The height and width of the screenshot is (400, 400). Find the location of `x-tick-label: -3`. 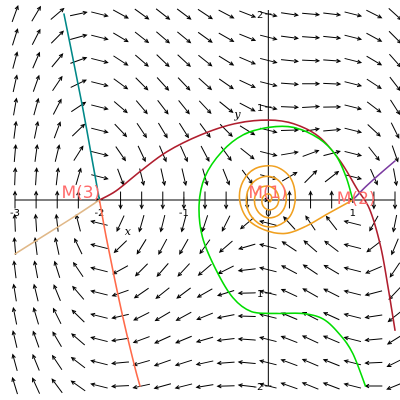

x-tick-label: -3 is located at coordinates (15, 213).